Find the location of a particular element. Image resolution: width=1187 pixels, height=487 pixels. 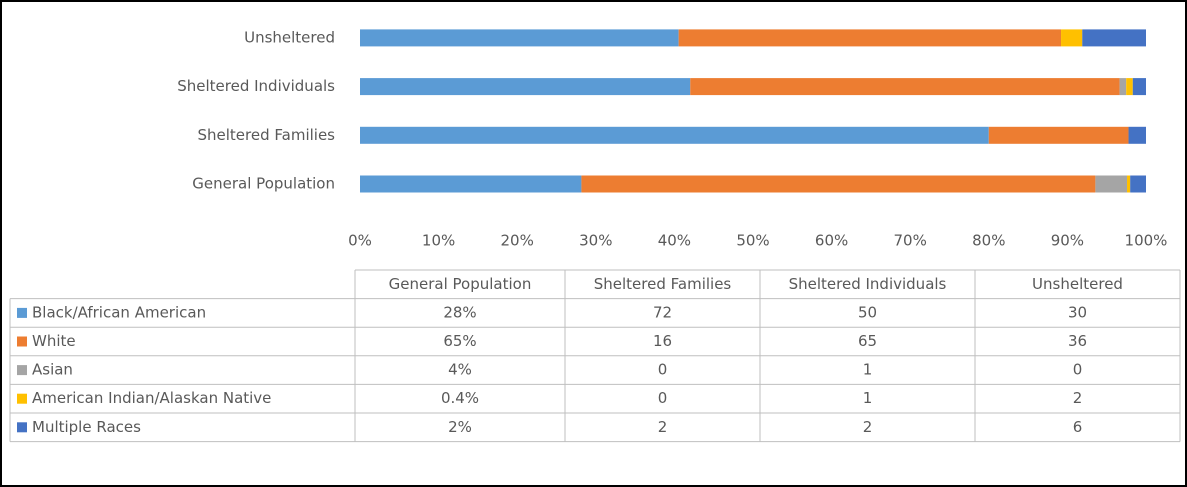

x-tick-label: 70% is located at coordinates (910, 241).